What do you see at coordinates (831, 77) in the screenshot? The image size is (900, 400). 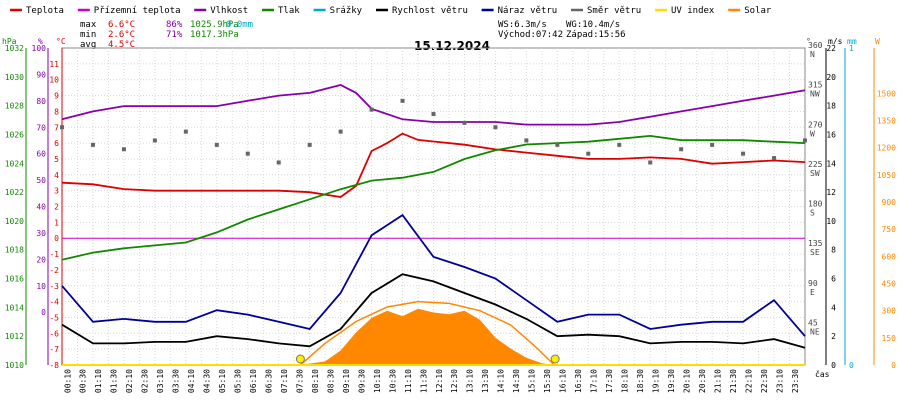 I see `tick-wind-10: 20` at bounding box center [831, 77].